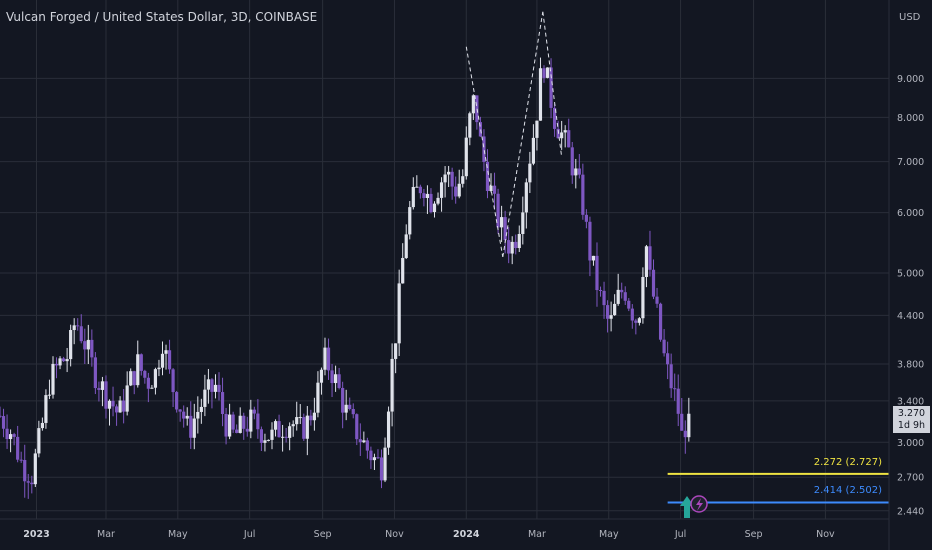 The width and height of the screenshot is (932, 550). I want to click on y-tick-label: 3.400, so click(910, 401).